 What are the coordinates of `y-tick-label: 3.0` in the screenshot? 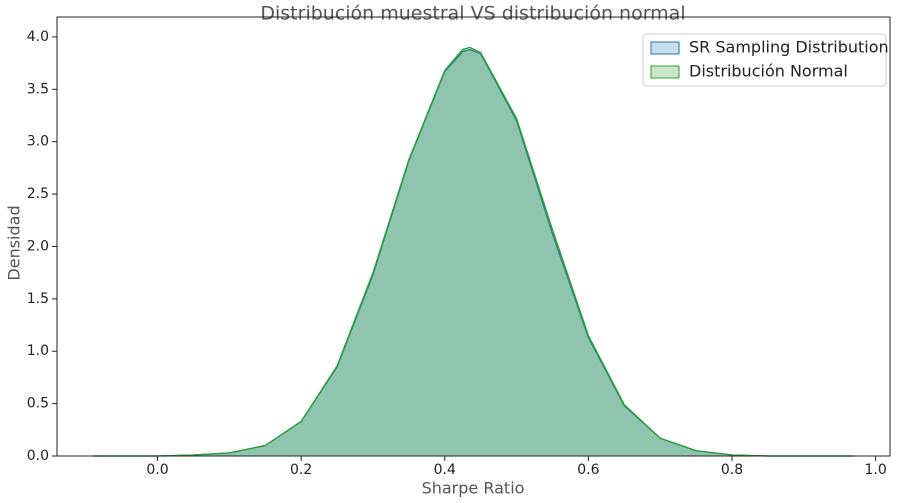 It's located at (38, 142).